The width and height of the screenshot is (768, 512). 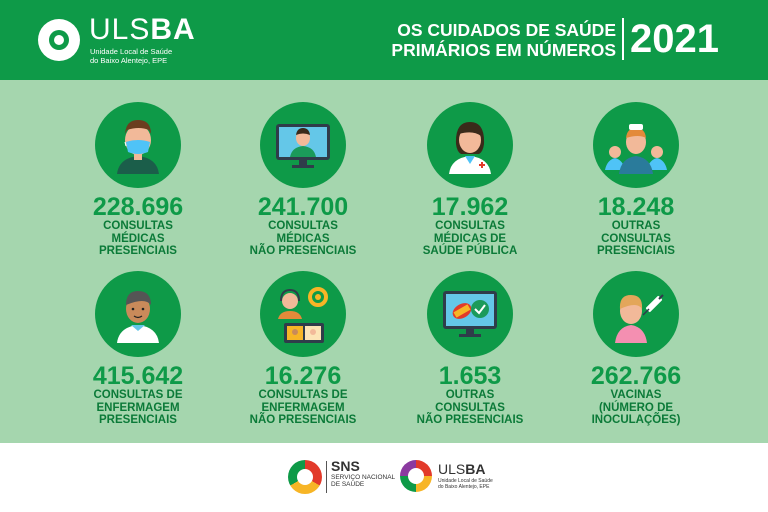 I want to click on monitor-pills-icon, so click(x=470, y=314).